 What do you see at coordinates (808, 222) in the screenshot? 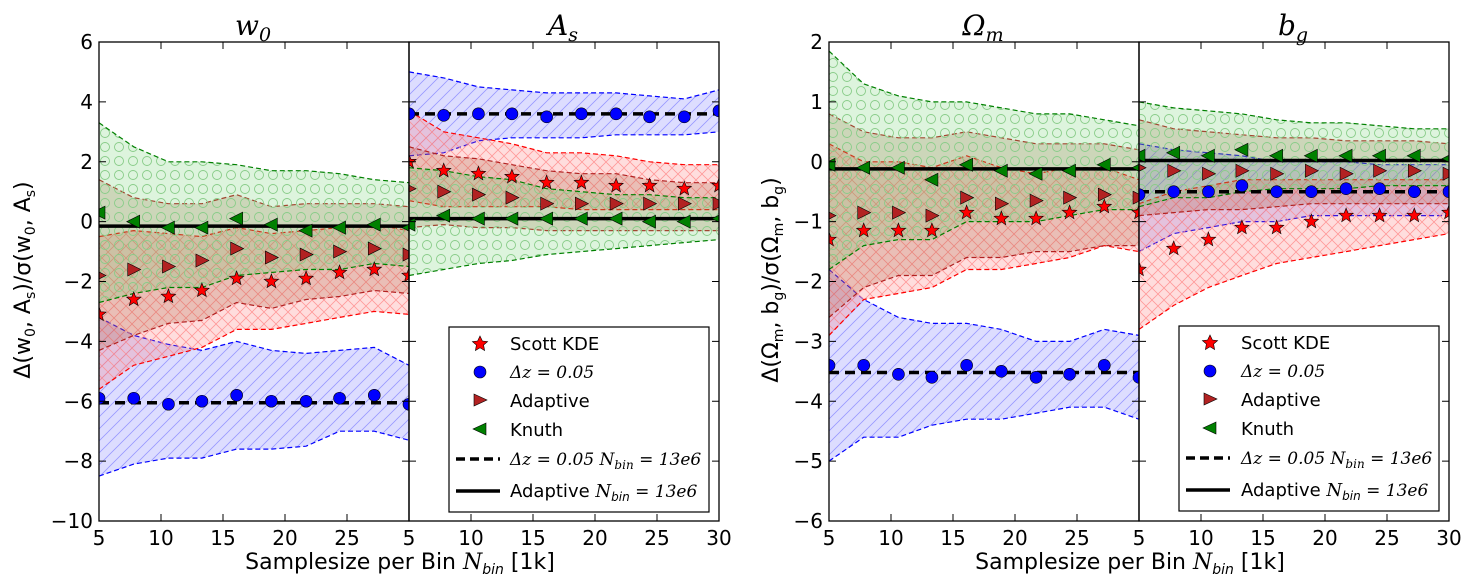
I see `y-tick-label: −1` at bounding box center [808, 222].